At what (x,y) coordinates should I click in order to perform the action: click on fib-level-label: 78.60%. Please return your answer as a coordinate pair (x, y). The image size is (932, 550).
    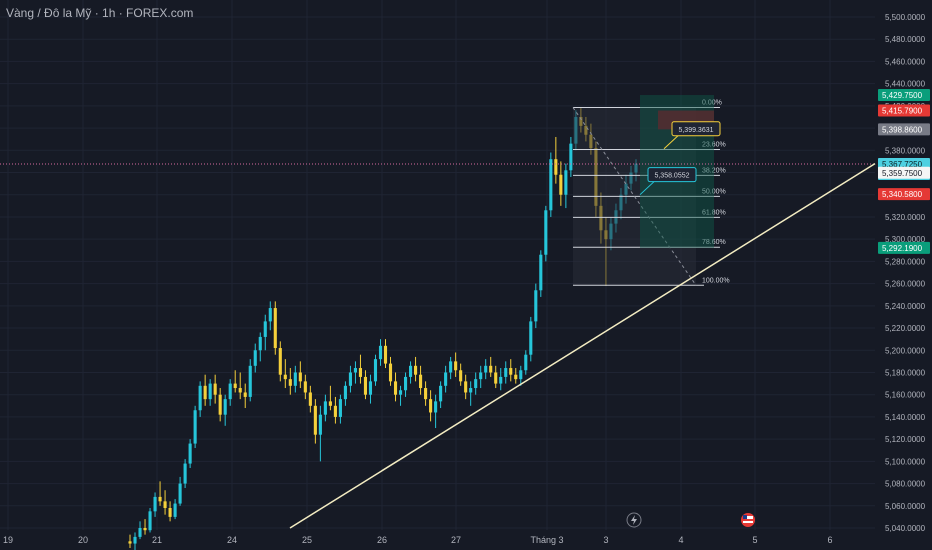
    Looking at the image, I should click on (714, 242).